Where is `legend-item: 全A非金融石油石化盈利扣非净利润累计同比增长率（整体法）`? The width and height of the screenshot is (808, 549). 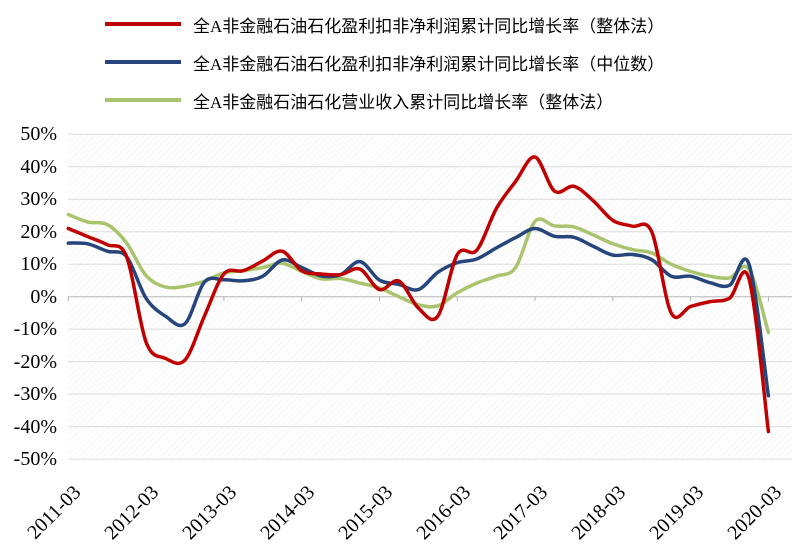
legend-item: 全A非金融石油石化盈利扣非净利润累计同比增长率（整体法） is located at coordinates (384, 24).